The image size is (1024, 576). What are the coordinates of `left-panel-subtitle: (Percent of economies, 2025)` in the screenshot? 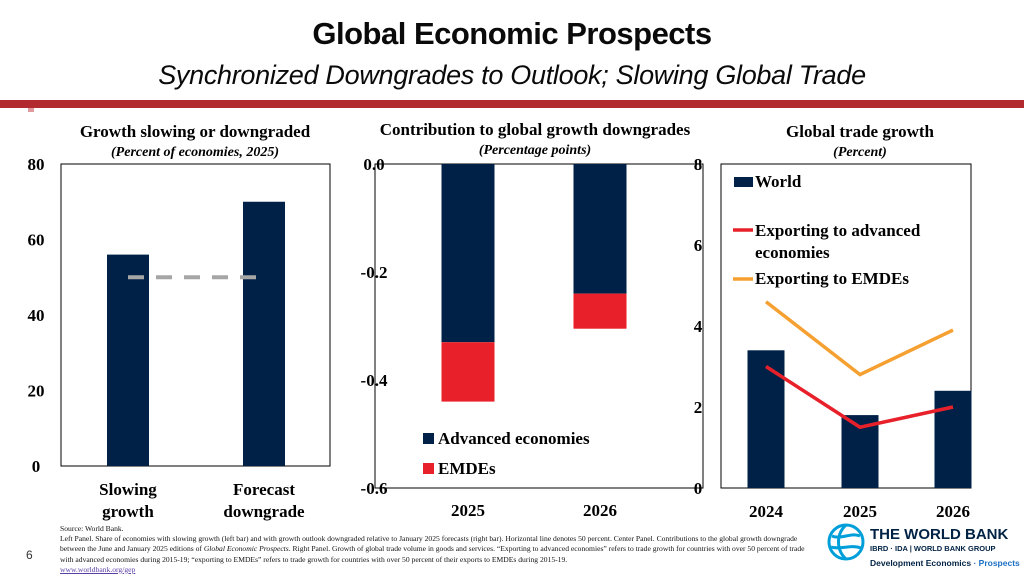 It's located at (195, 152).